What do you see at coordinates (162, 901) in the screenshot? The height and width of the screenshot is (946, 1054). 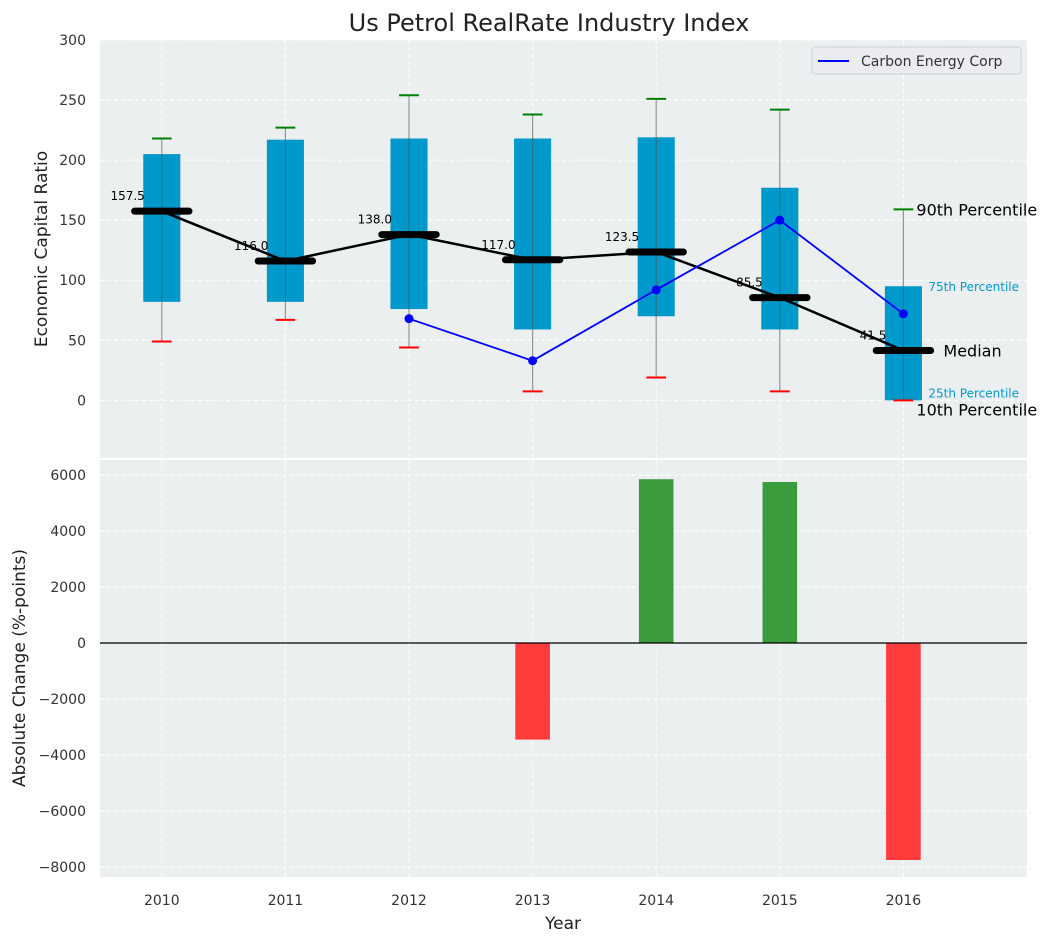 I see `x-tick-label: 2010` at bounding box center [162, 901].